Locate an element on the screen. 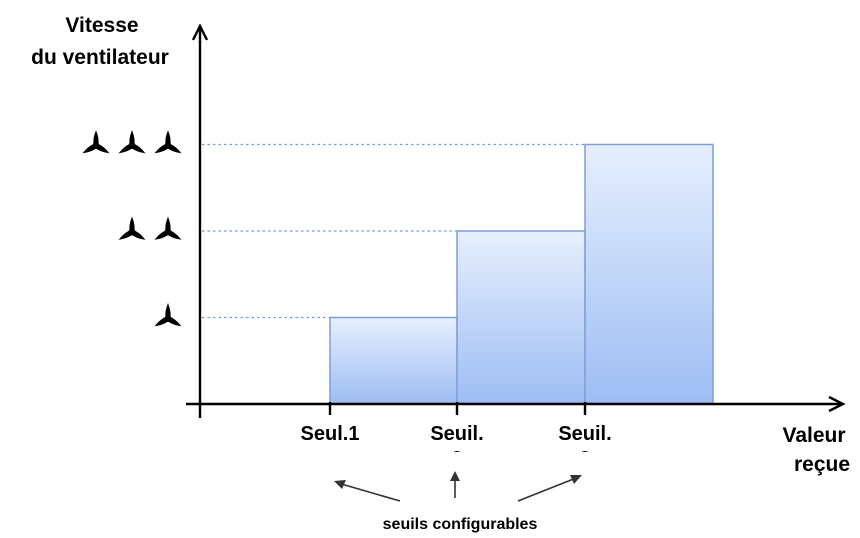 The image size is (860, 538). y-axis-label-line2: du ventilateur is located at coordinates (100, 57).